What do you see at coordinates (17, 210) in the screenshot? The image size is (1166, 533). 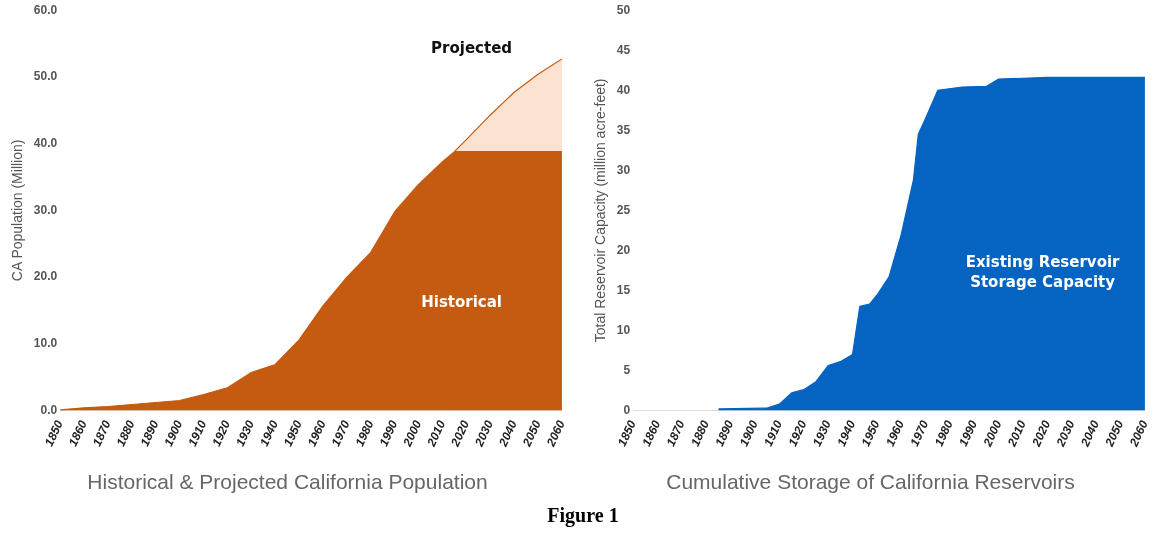 I see `y-axis-title: CA Population (Million)` at bounding box center [17, 210].